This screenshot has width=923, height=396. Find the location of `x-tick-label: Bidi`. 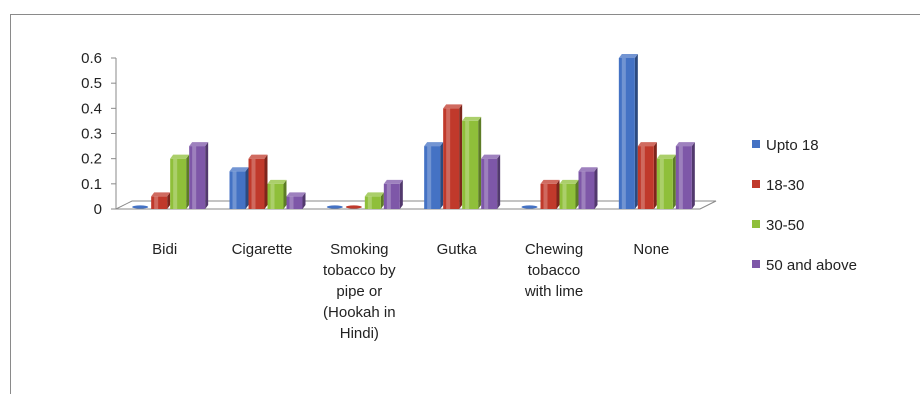

x-tick-label: Bidi is located at coordinates (164, 249).